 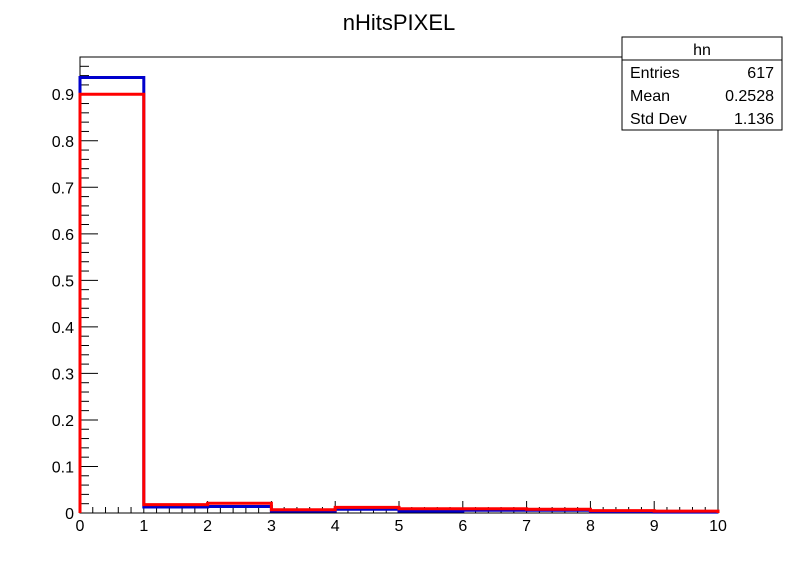 I want to click on x-tick-label: 10, so click(x=718, y=526).